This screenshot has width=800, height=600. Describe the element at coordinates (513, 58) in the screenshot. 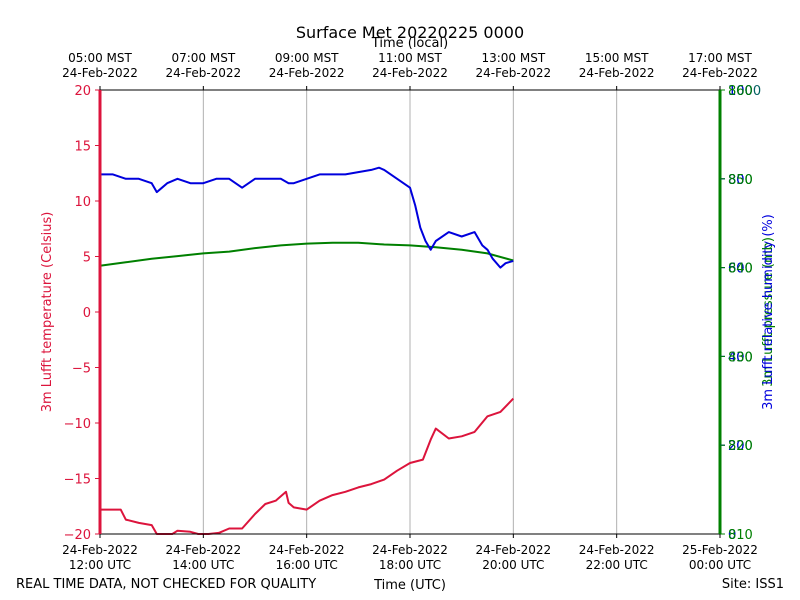

I see `top-tick-label-time: 13:00 MST` at that location.